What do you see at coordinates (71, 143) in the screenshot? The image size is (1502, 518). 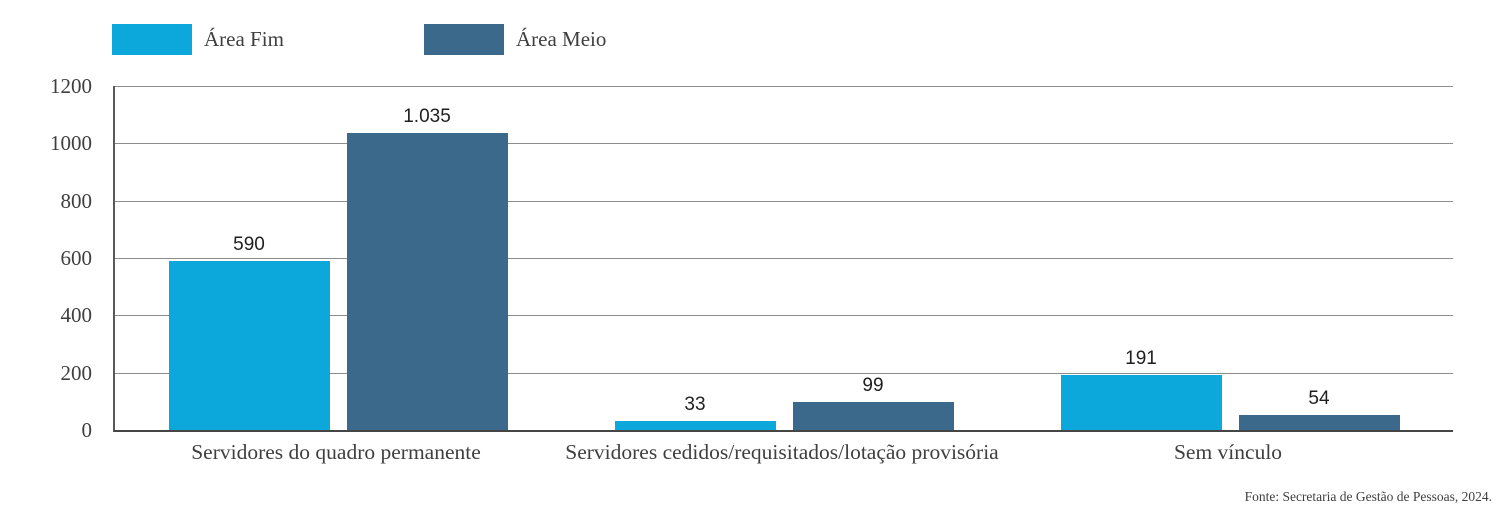 I see `y-tick-label: 1000` at bounding box center [71, 143].